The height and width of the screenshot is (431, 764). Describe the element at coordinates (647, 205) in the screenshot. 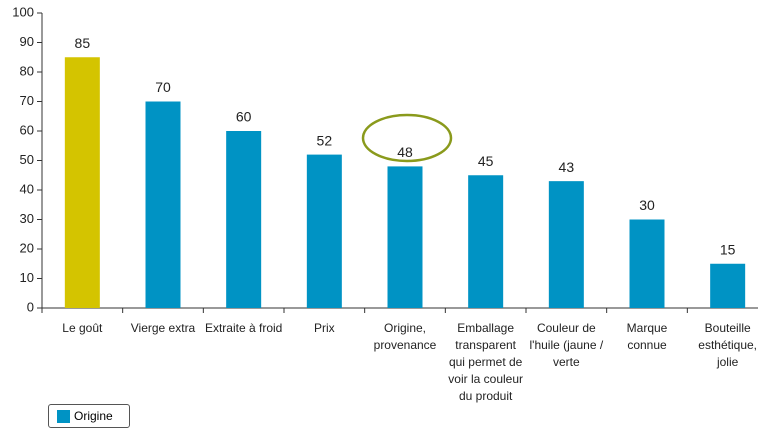

I see `data-label: 30` at that location.